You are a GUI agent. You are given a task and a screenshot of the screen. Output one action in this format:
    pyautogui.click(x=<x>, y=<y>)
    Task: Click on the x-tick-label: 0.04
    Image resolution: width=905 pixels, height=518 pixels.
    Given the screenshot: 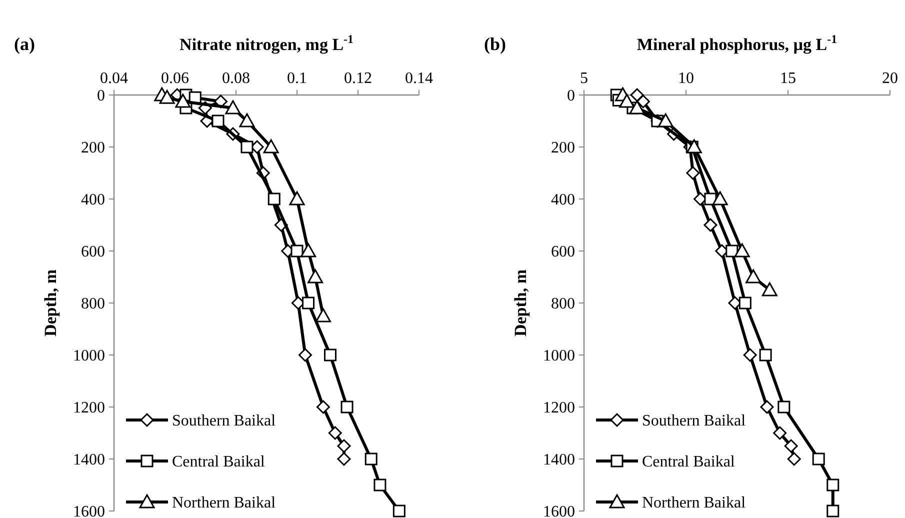 What is the action you would take?
    pyautogui.click(x=114, y=78)
    